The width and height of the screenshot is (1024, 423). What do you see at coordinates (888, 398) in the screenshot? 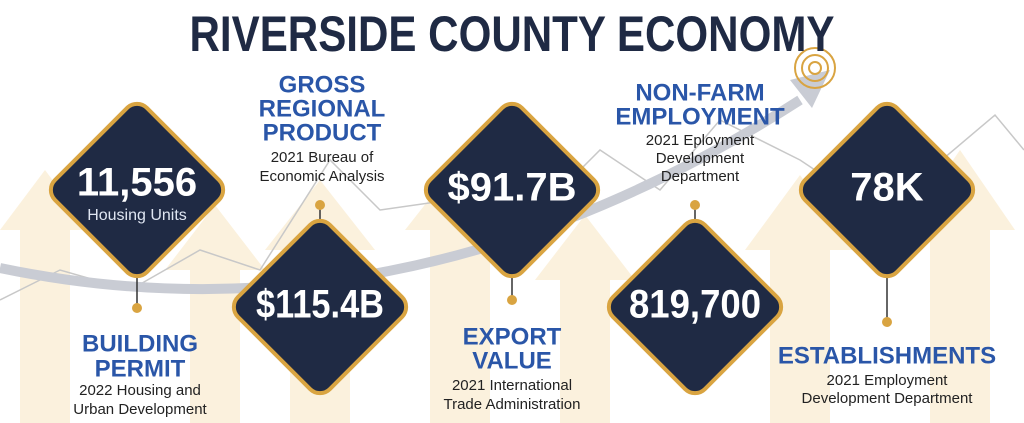
I see `stat-source: Development Department` at bounding box center [888, 398].